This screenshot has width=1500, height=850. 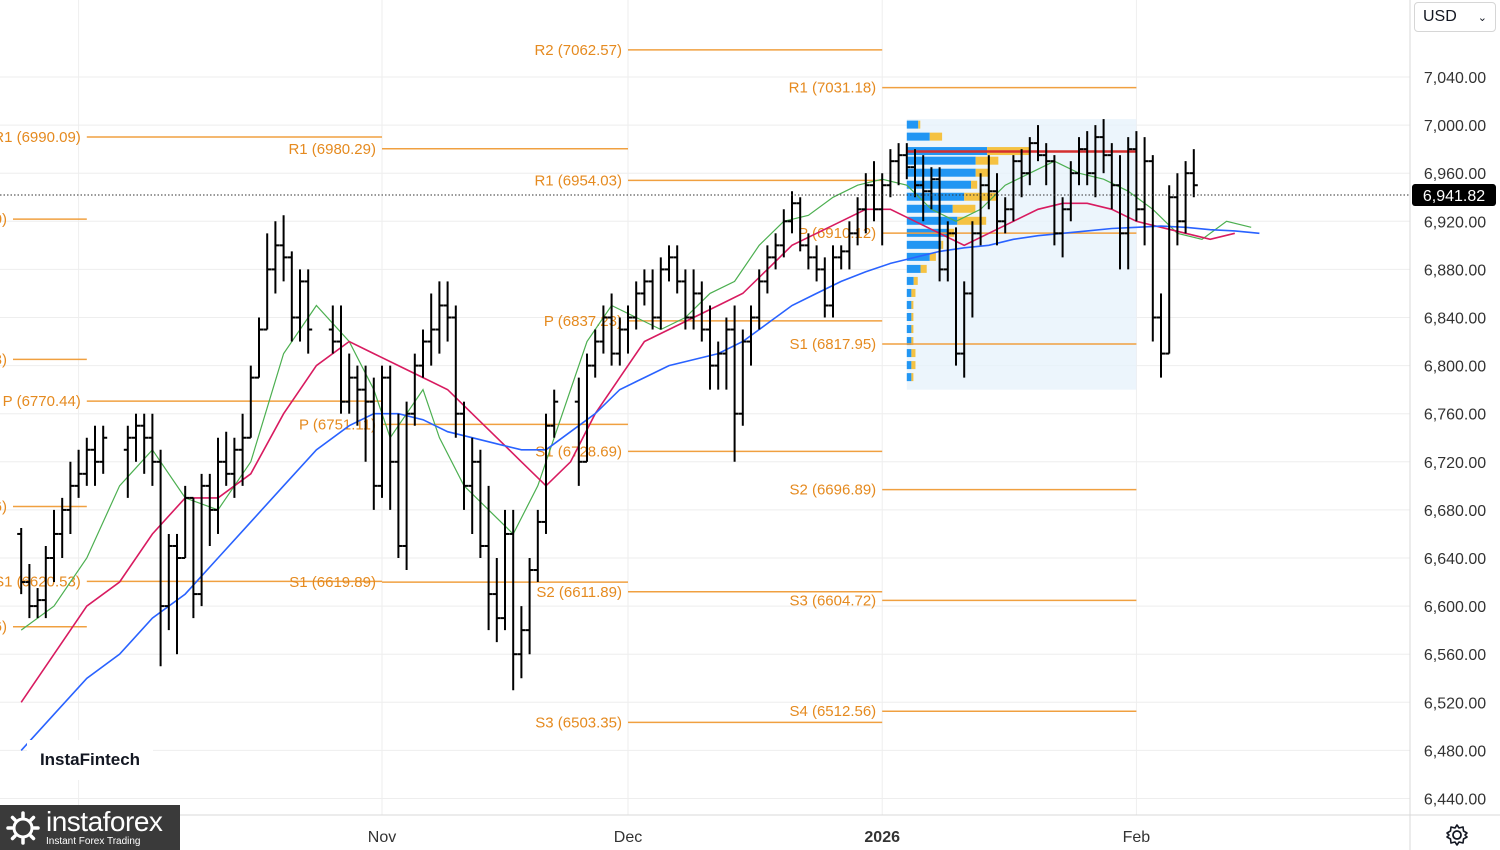 What do you see at coordinates (3, 219) in the screenshot?
I see `pivot-label-1: R1 (6921.80)` at bounding box center [3, 219].